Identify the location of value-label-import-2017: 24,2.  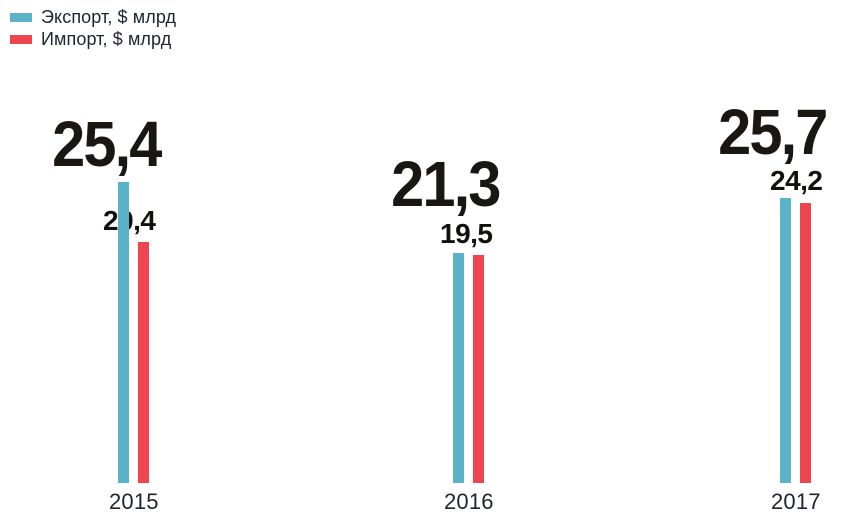
(796, 180).